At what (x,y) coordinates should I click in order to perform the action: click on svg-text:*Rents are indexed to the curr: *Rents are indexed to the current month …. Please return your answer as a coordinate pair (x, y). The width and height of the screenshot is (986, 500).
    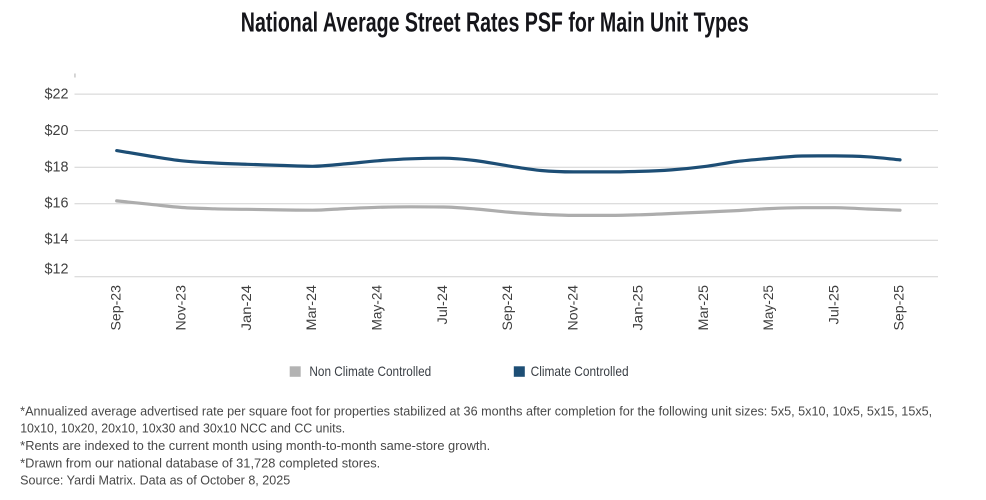
    Looking at the image, I should click on (255, 446).